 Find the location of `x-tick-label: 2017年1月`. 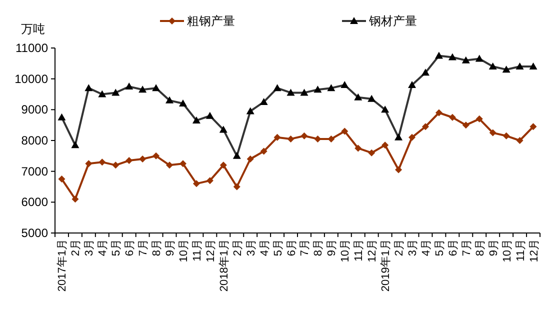

x-tick-label: 2017年1月 is located at coordinates (62, 265).